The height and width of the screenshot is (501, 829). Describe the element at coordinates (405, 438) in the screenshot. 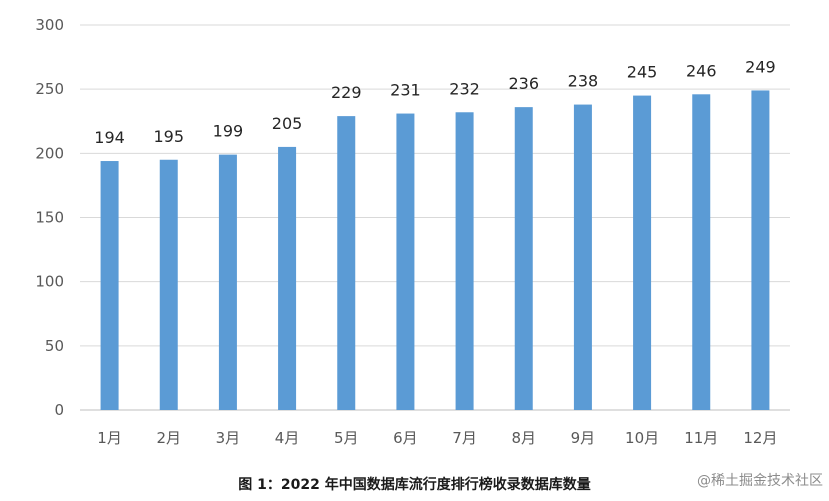

I see `x-tick-label: 6月` at that location.